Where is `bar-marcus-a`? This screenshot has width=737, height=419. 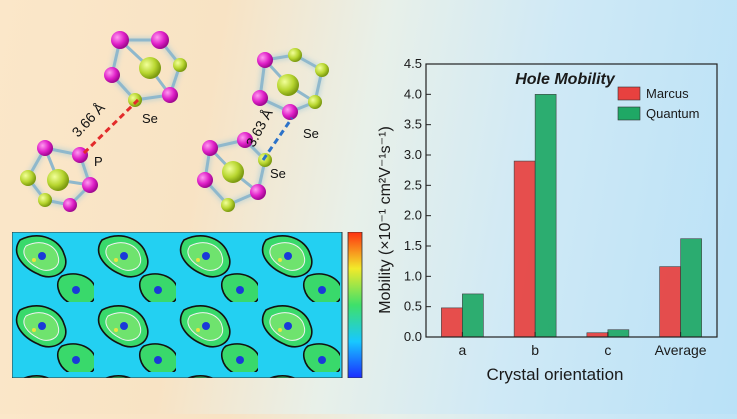 bar-marcus-a is located at coordinates (452, 322).